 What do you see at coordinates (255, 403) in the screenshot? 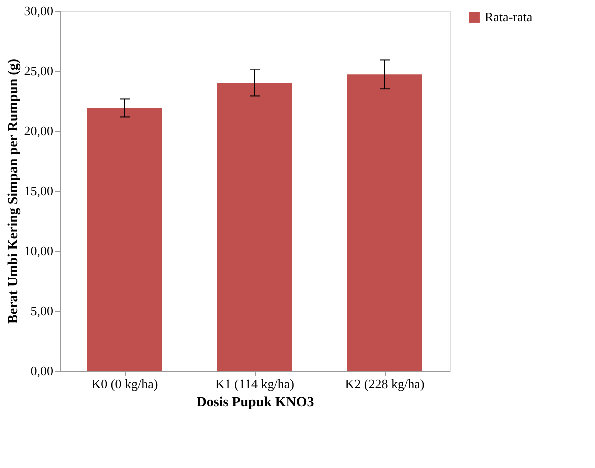
I see `x-axis-title: Dosis Pupuk KNO3` at bounding box center [255, 403].